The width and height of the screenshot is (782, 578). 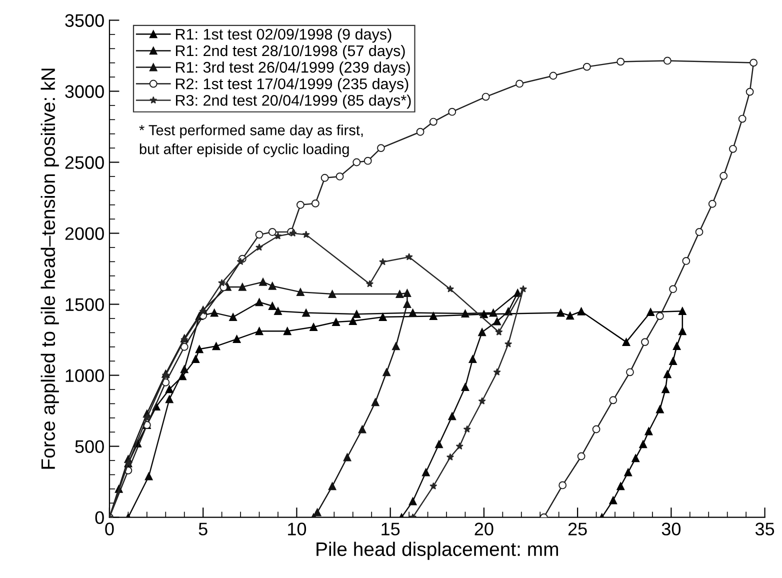 What do you see at coordinates (671, 529) in the screenshot?
I see `x-tick-label: 30` at bounding box center [671, 529].